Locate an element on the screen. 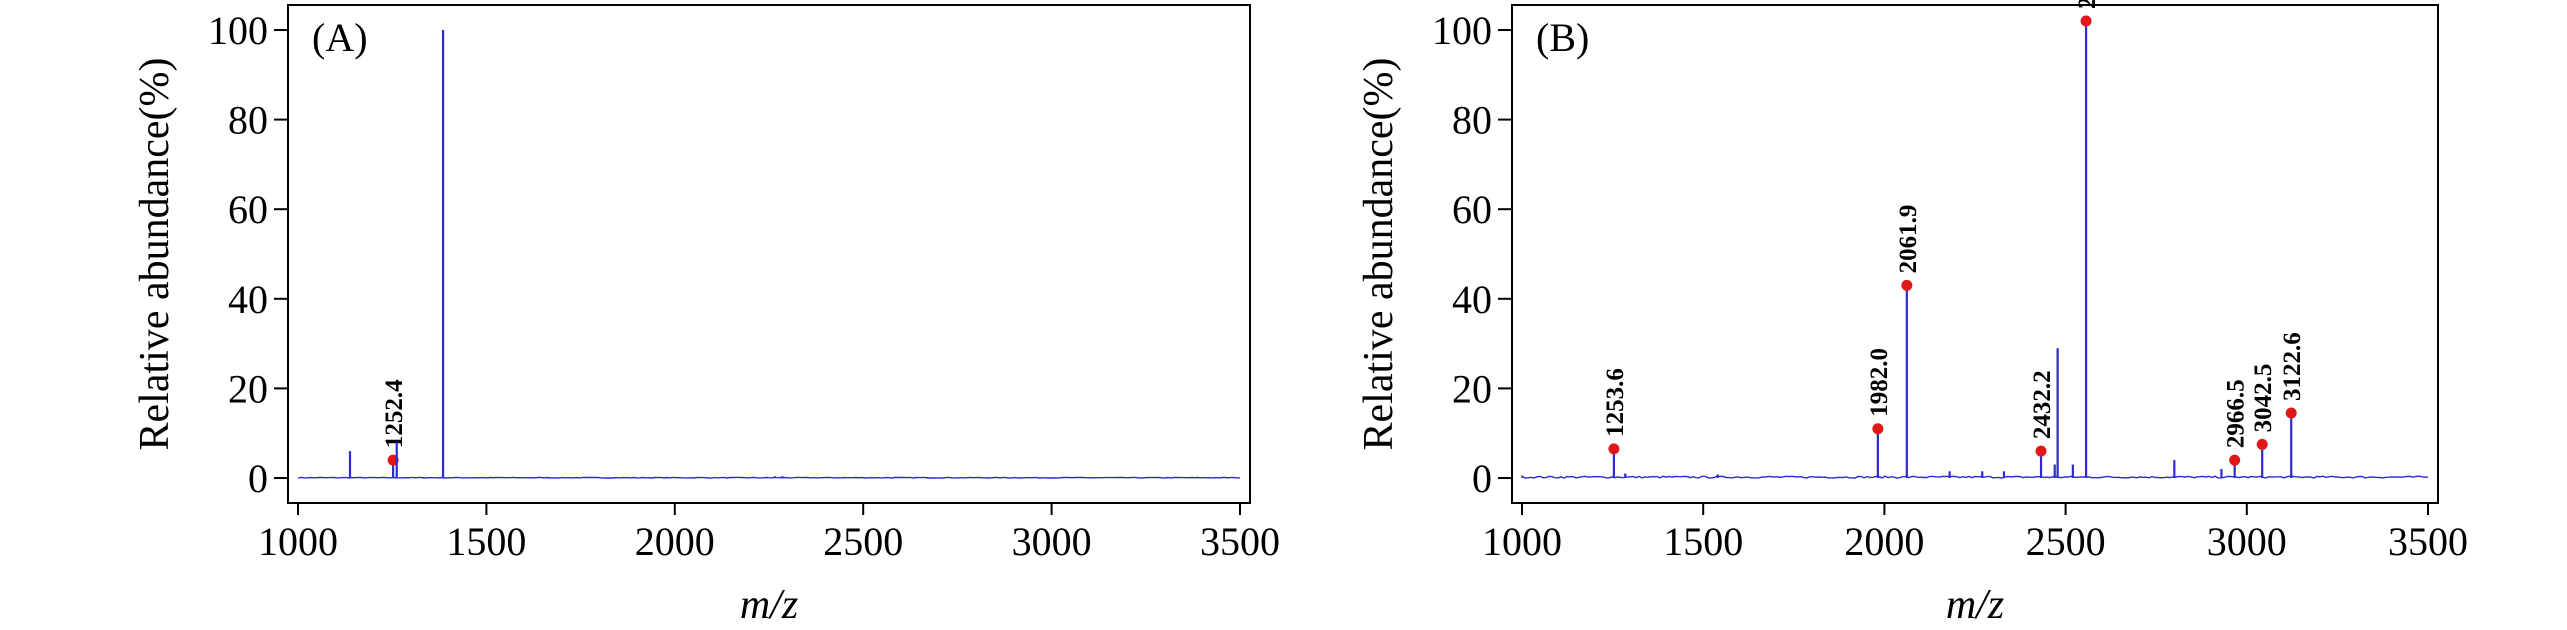 This screenshot has width=2567, height=630. spectrum-baseline-b is located at coordinates (1975, 477).